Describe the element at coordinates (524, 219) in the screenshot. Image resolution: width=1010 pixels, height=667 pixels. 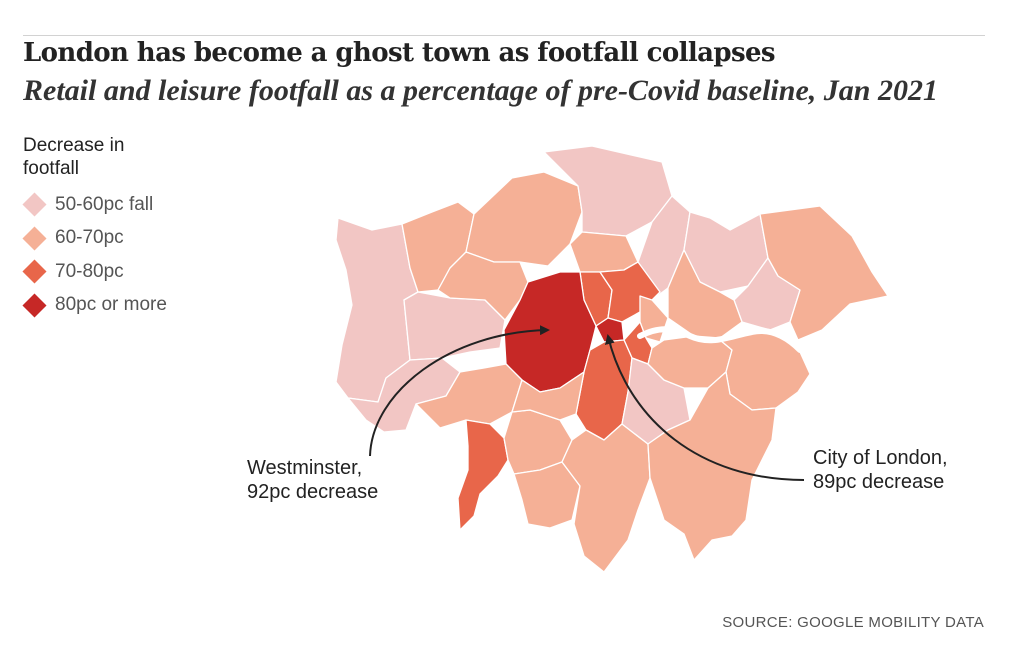
I see `borough-barnet` at that location.